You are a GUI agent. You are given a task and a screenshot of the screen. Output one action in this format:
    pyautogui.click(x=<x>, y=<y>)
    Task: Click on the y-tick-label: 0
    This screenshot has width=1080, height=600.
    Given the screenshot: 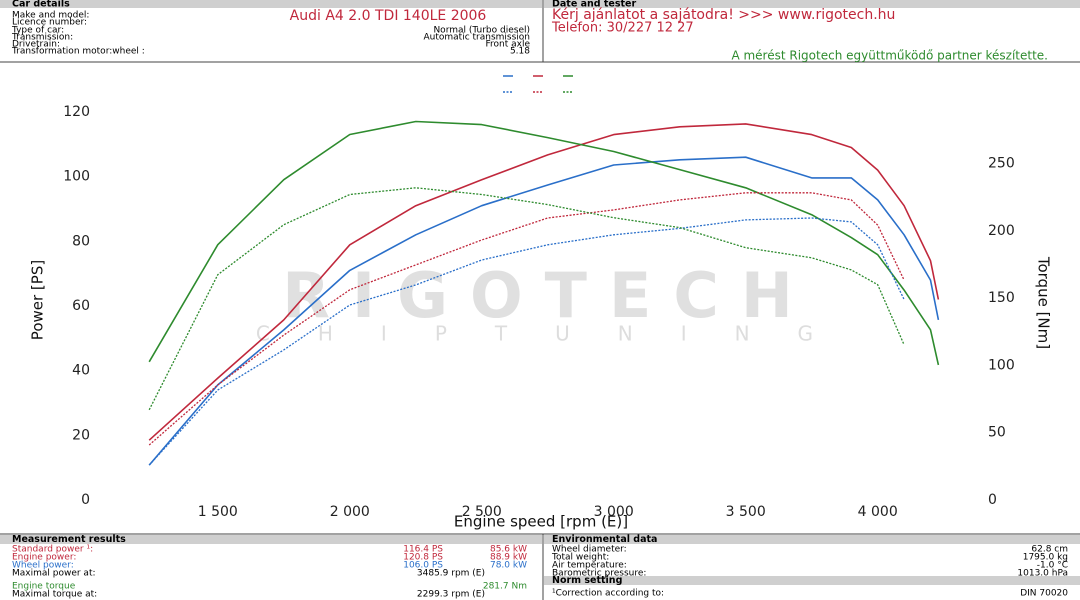 What is the action you would take?
    pyautogui.click(x=85, y=500)
    